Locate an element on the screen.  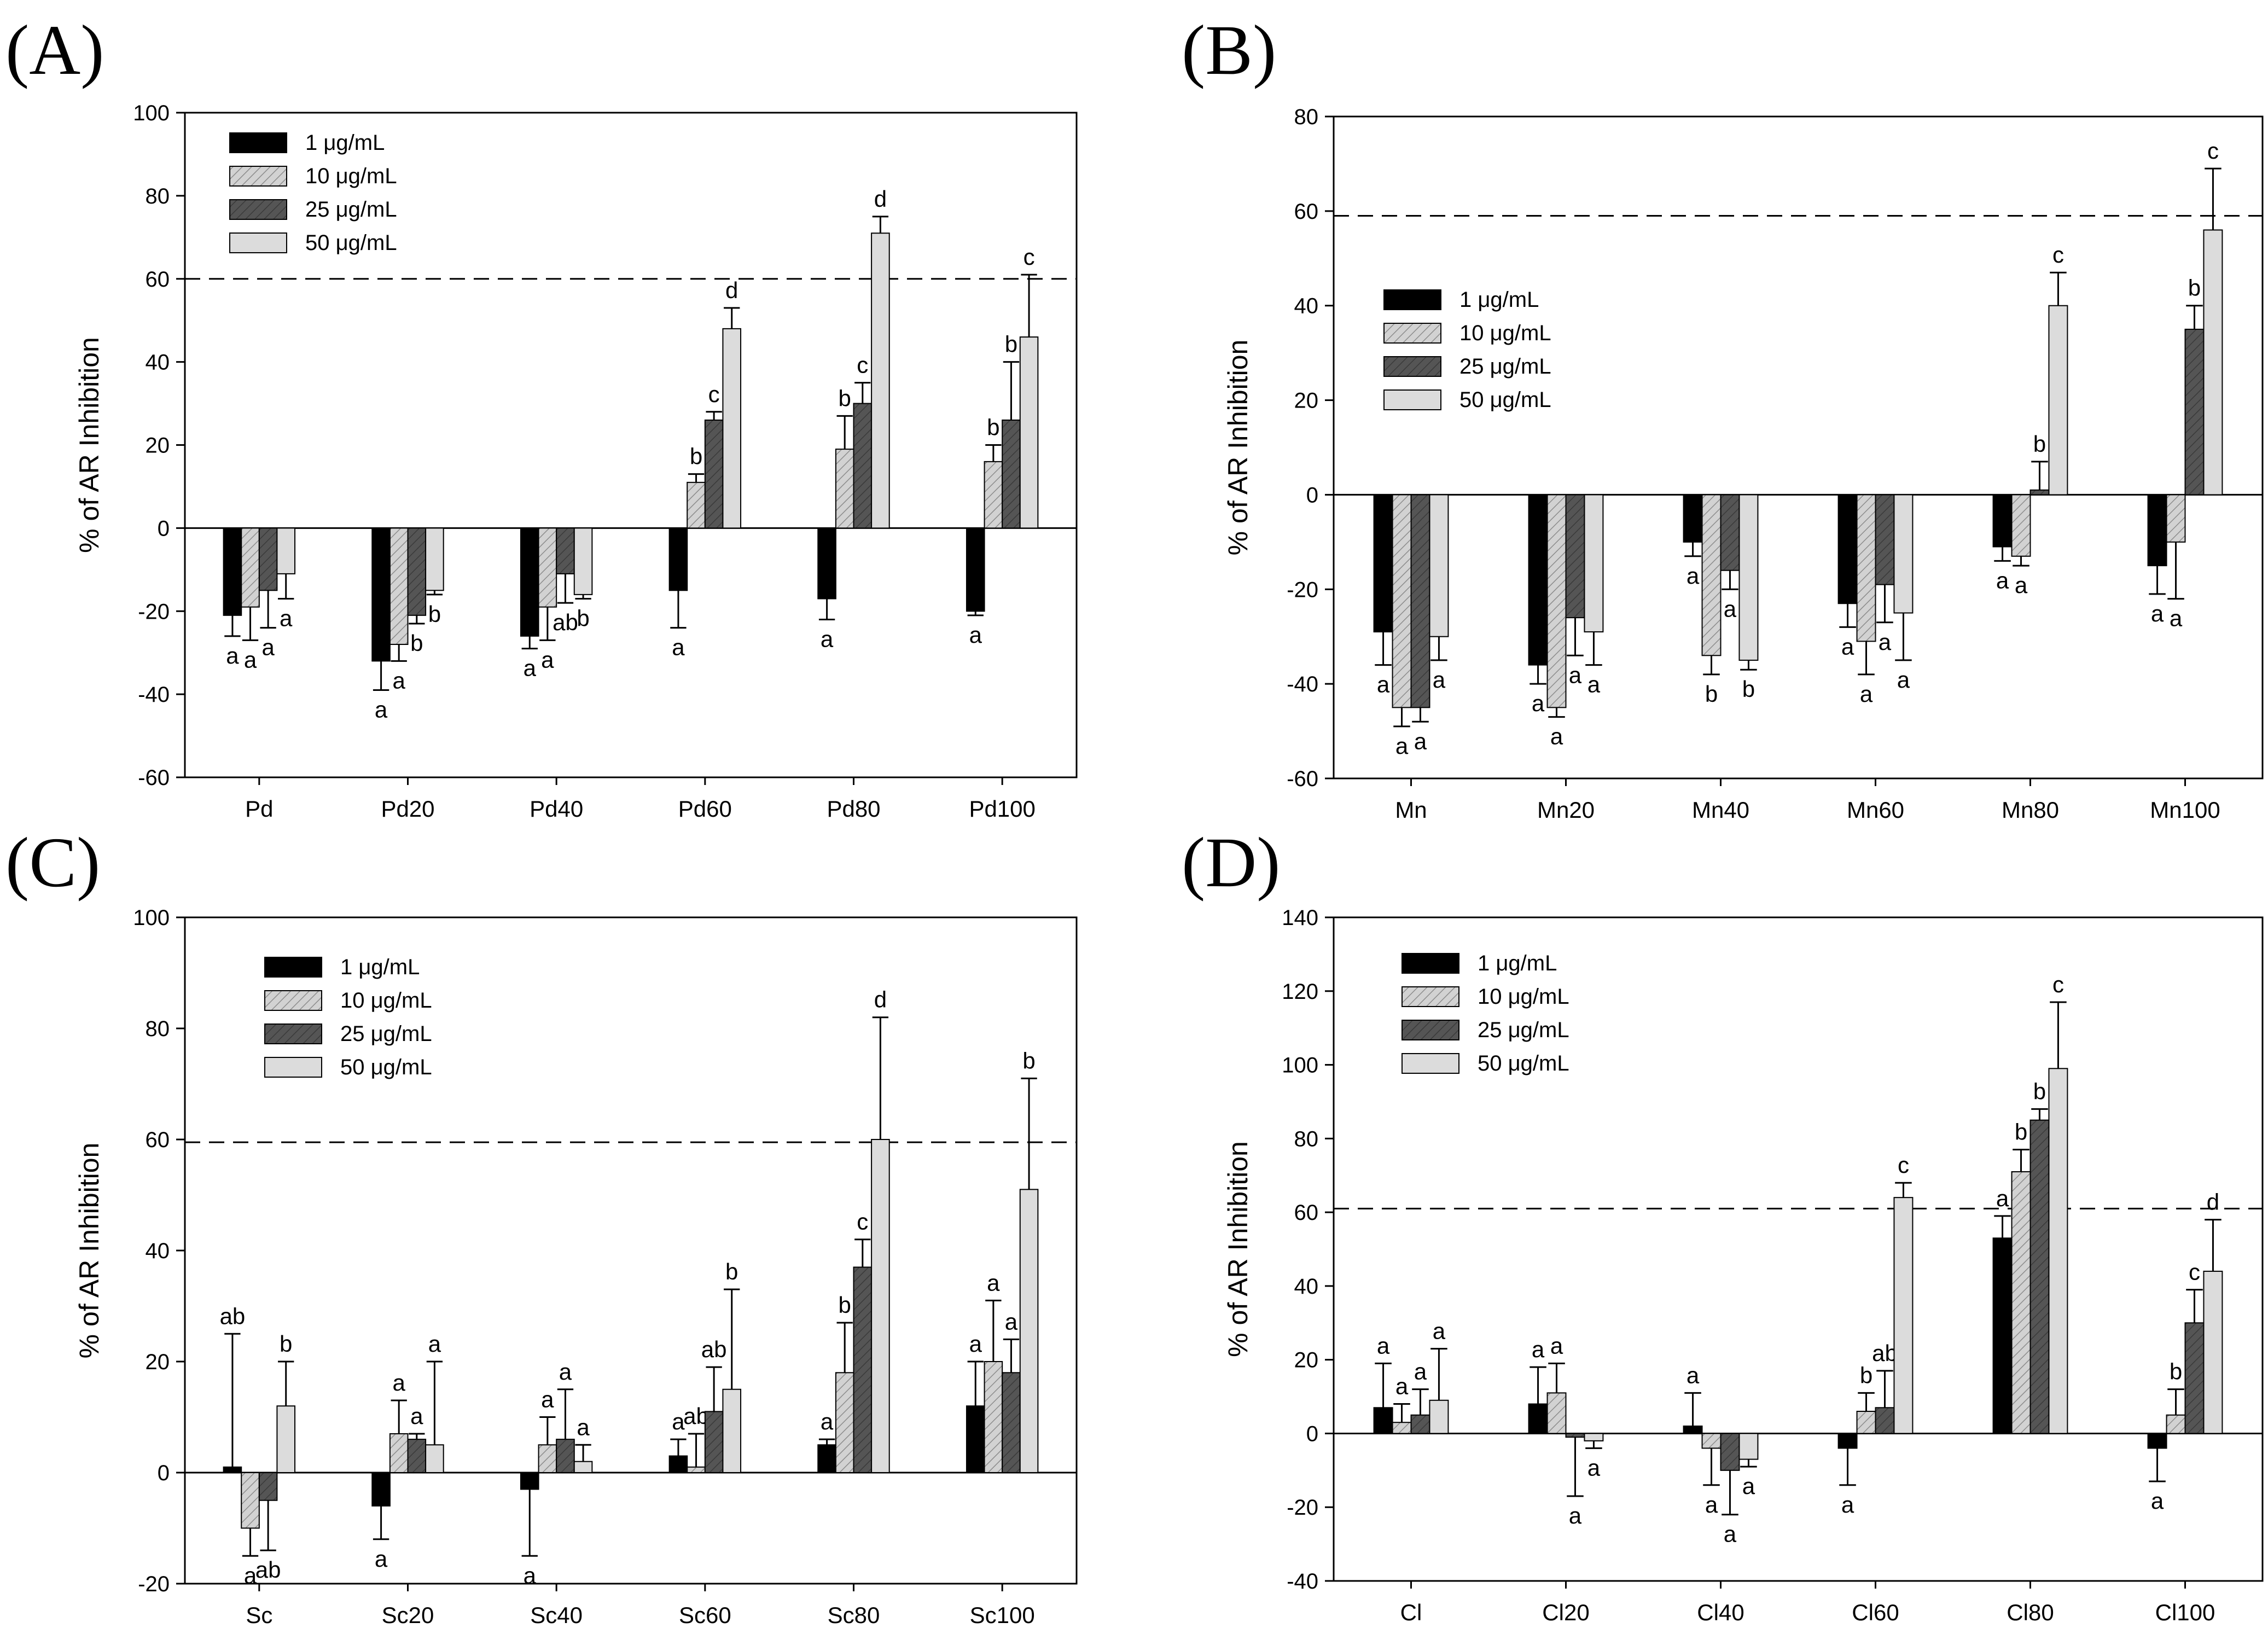
panel-a-ytick-label: 20 is located at coordinates (158, 446).